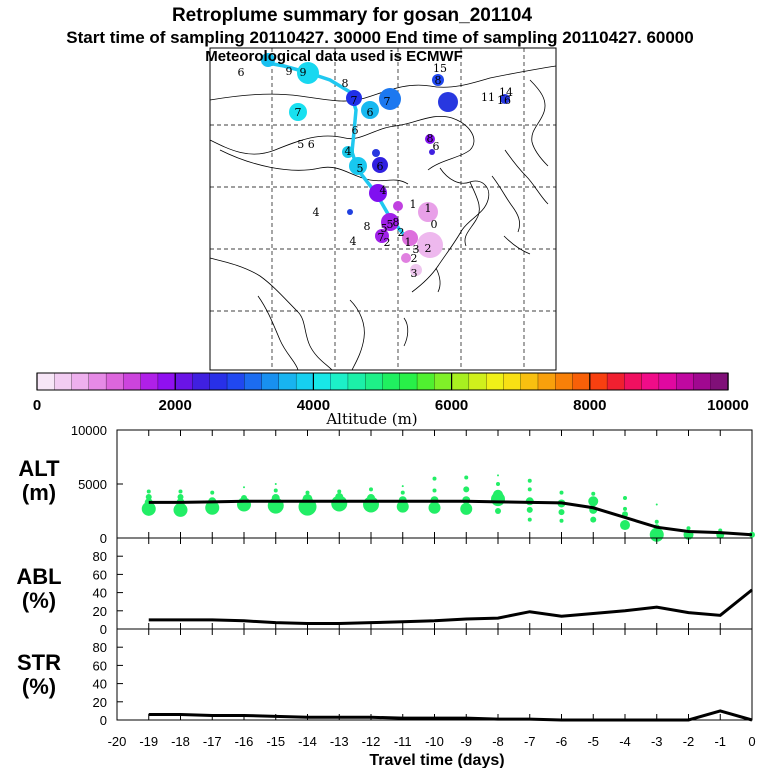  Describe the element at coordinates (391, 400) in the screenshot. I see `altitude-colorbar: 0 2000 4000 6000 8000 10000 Altitude (m)` at that location.